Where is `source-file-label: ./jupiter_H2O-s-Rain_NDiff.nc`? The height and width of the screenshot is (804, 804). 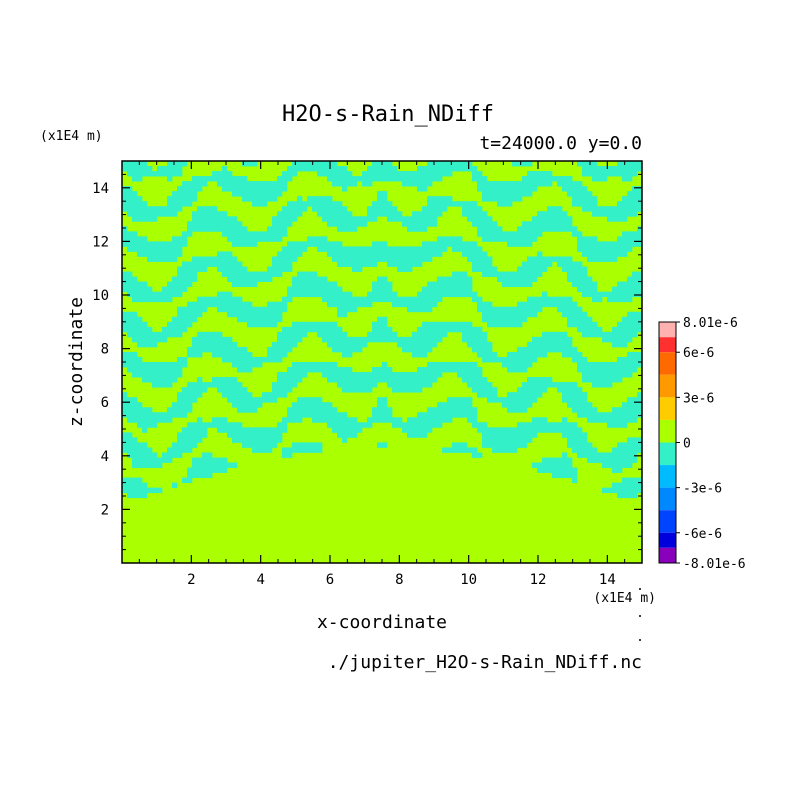
source-file-label: ./jupiter_H2O-s-Rain_NDiff.nc is located at coordinates (485, 662).